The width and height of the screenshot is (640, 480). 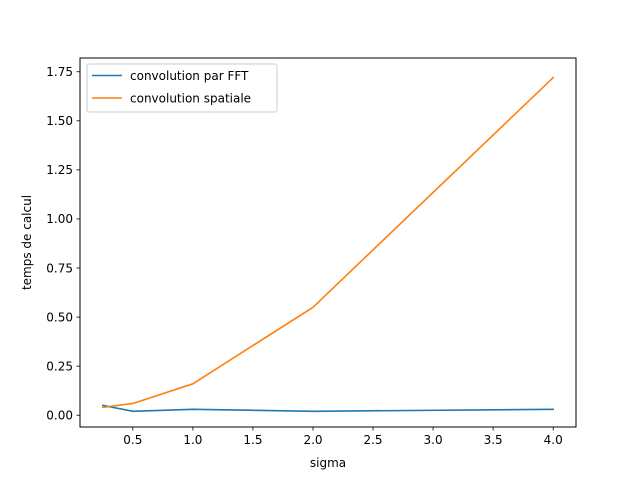 What do you see at coordinates (59, 366) in the screenshot?
I see `y-tick-label: 0.25` at bounding box center [59, 366].